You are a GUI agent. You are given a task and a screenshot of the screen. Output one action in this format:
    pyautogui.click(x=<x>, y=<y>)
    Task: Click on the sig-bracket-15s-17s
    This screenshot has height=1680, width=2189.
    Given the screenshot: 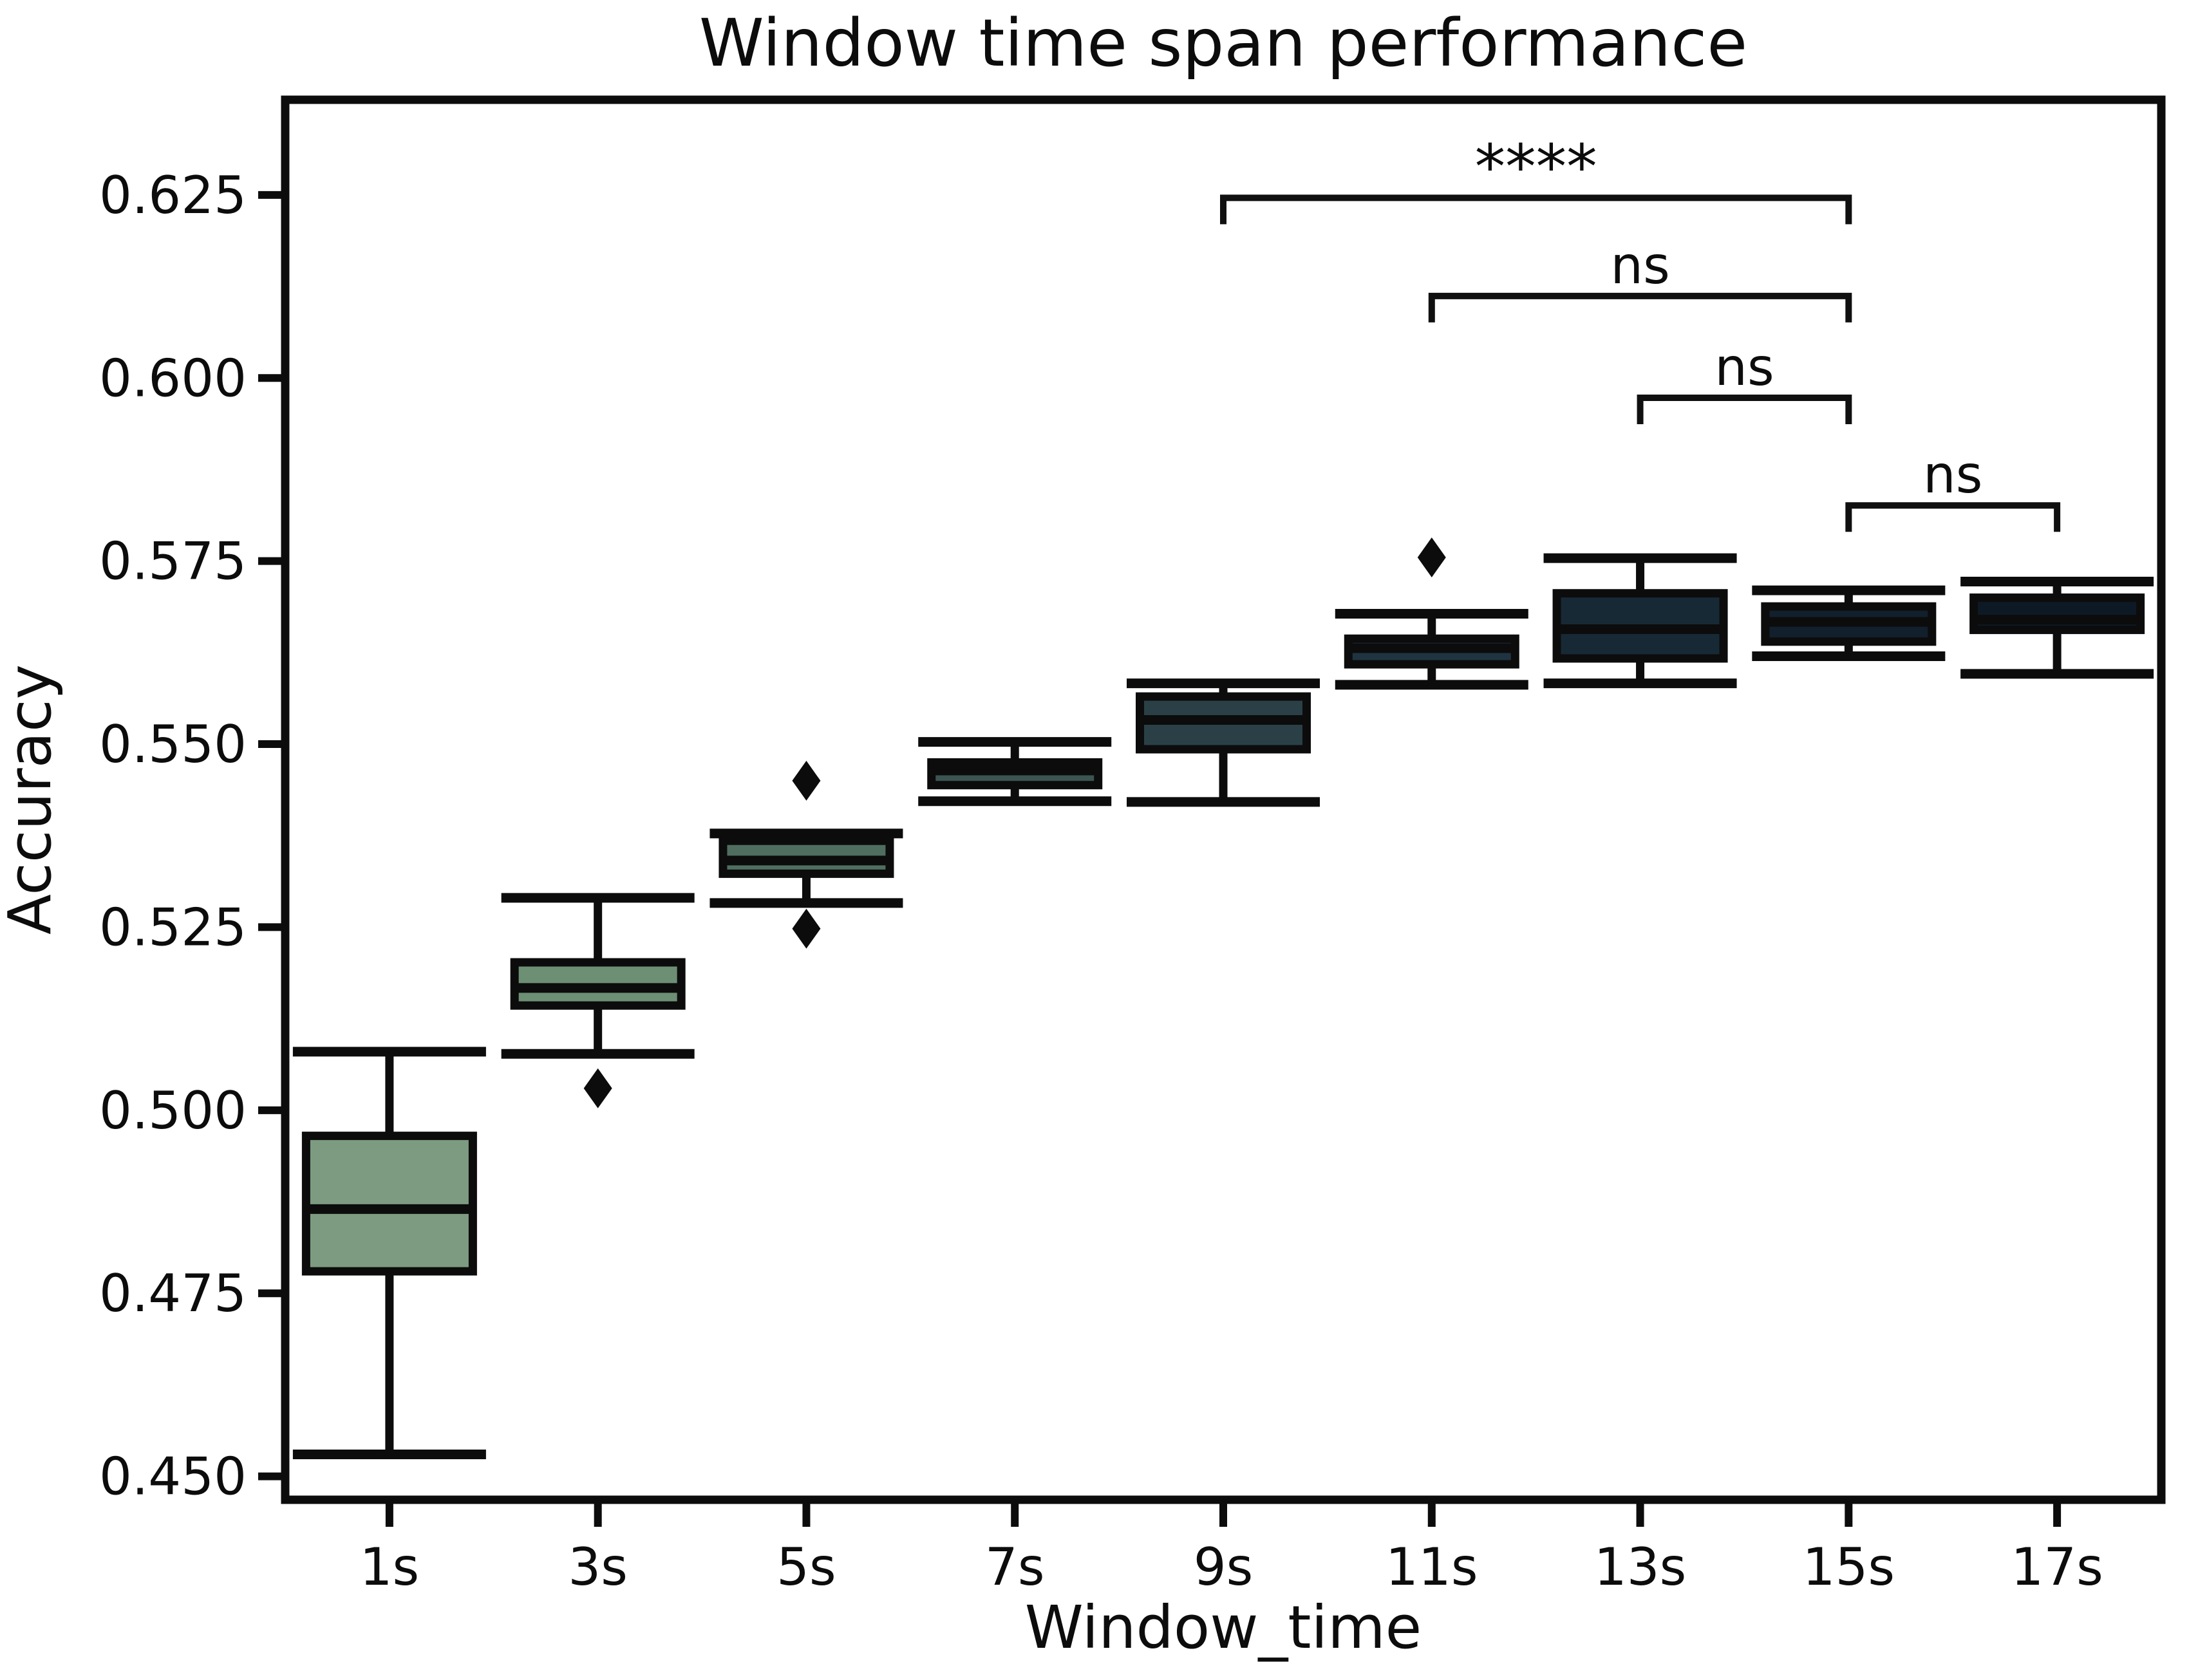 What is the action you would take?
    pyautogui.click(x=1953, y=517)
    